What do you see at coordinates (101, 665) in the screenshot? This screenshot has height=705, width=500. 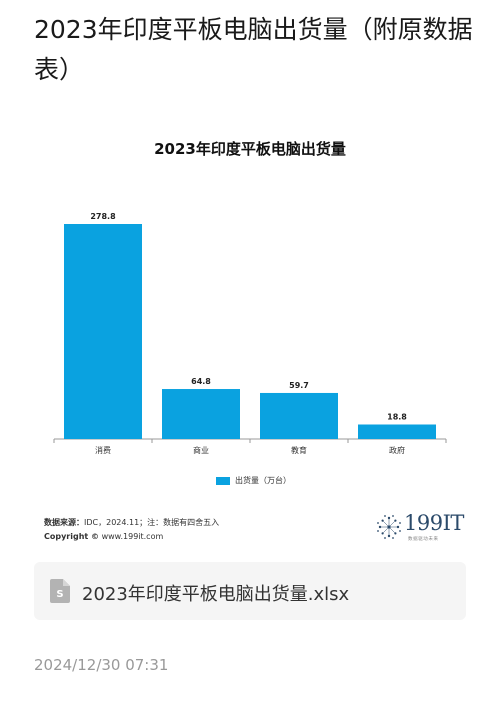 I see `post-timestamp: 2024/12/30 07:31` at bounding box center [101, 665].